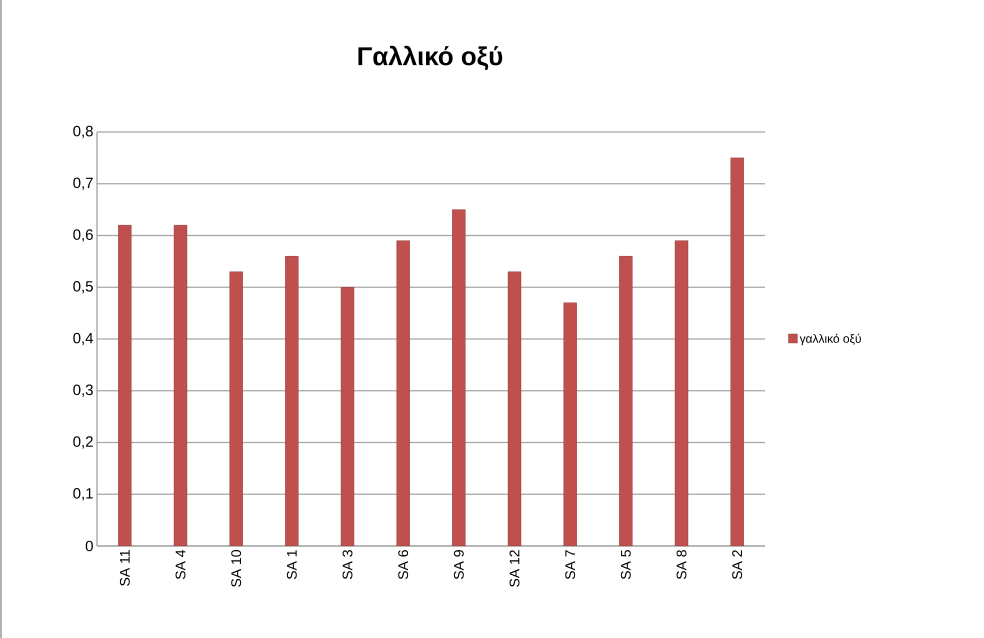 The image size is (984, 638). Describe the element at coordinates (83, 235) in the screenshot. I see `y-tick-label: 0,6` at that location.